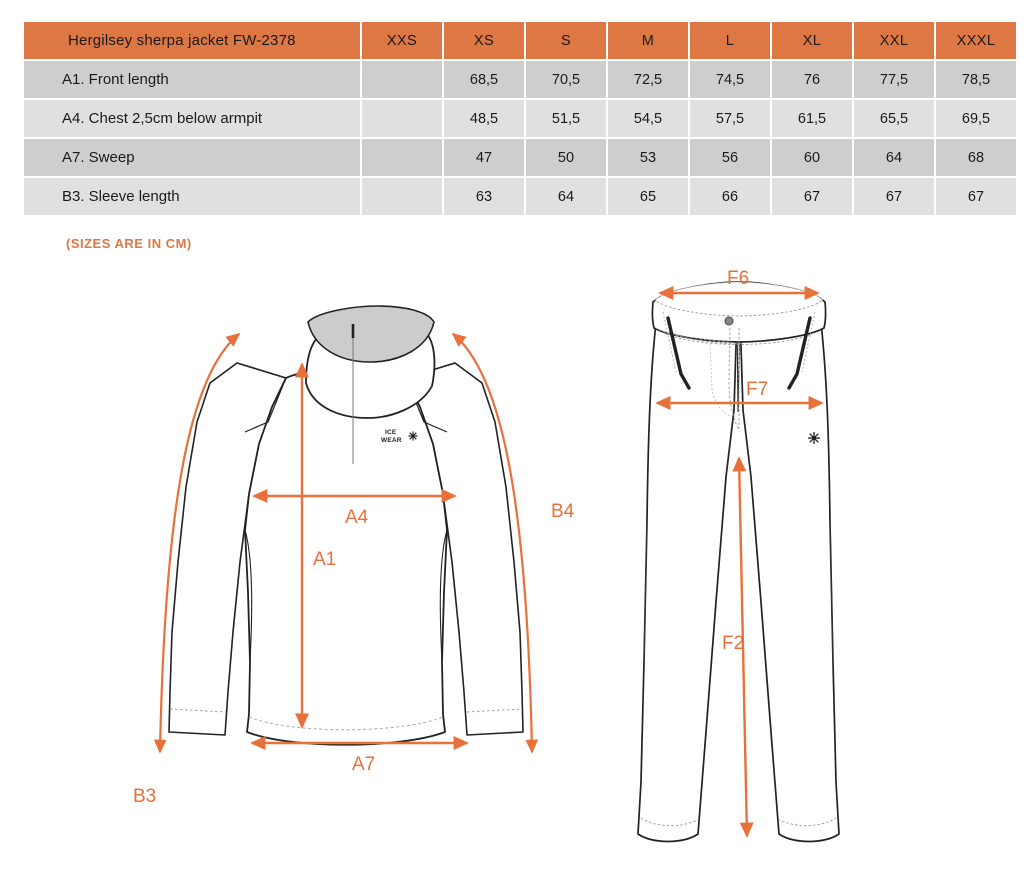  Describe the element at coordinates (346, 557) in the screenshot. I see `jacket-body` at that location.